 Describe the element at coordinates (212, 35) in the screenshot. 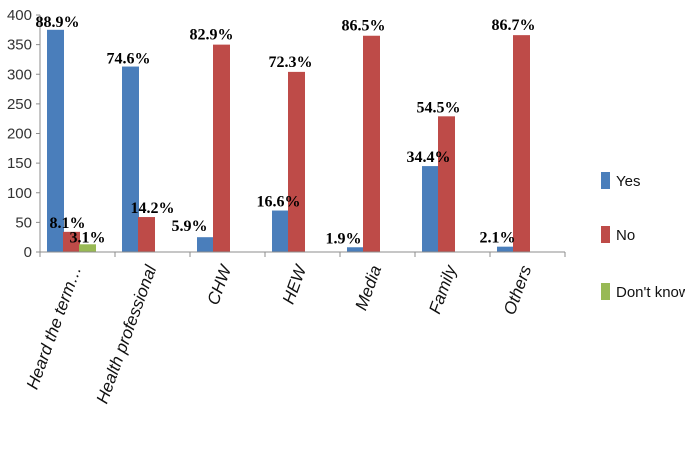

I see `data-label: 82.9%` at that location.